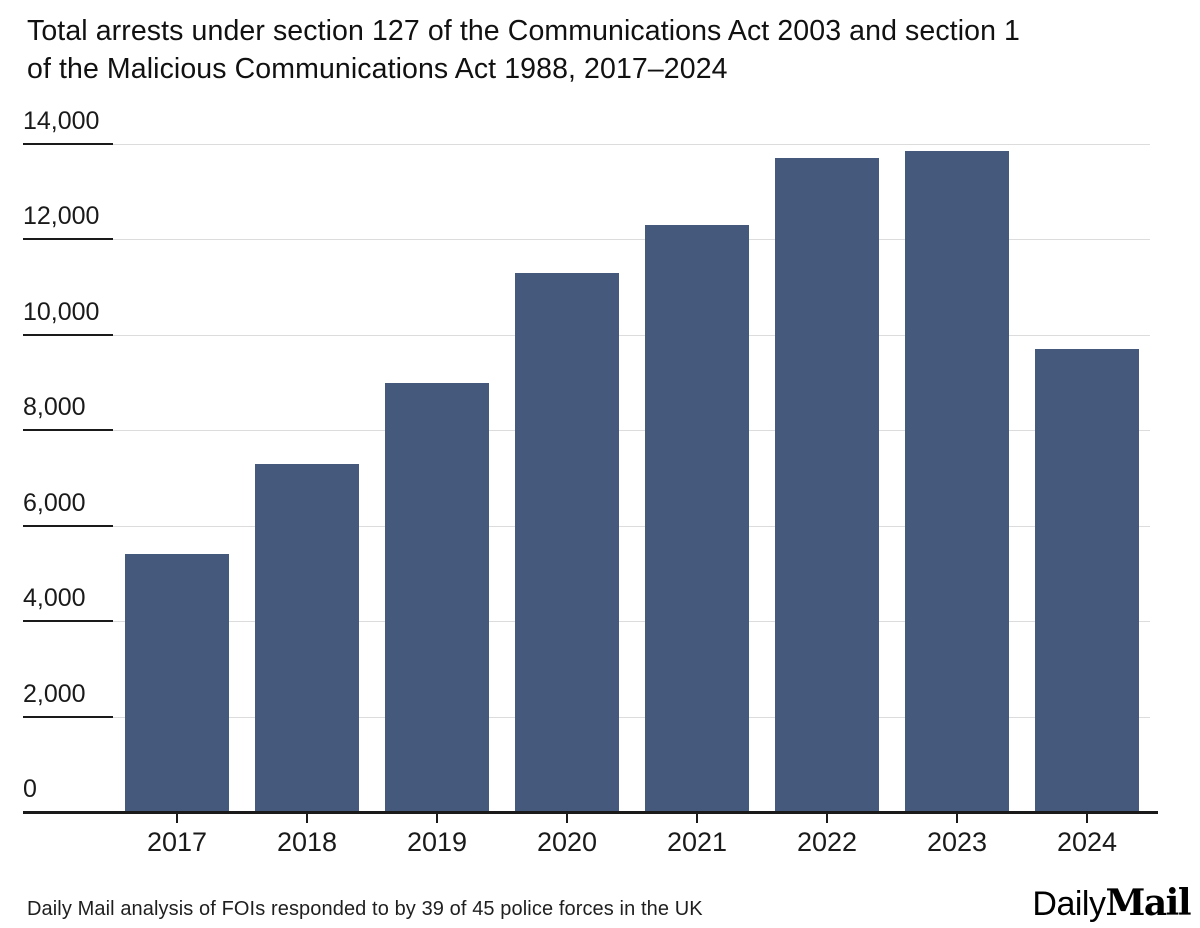  Describe the element at coordinates (54, 407) in the screenshot. I see `y-axis-tick-label: 8,000` at that location.